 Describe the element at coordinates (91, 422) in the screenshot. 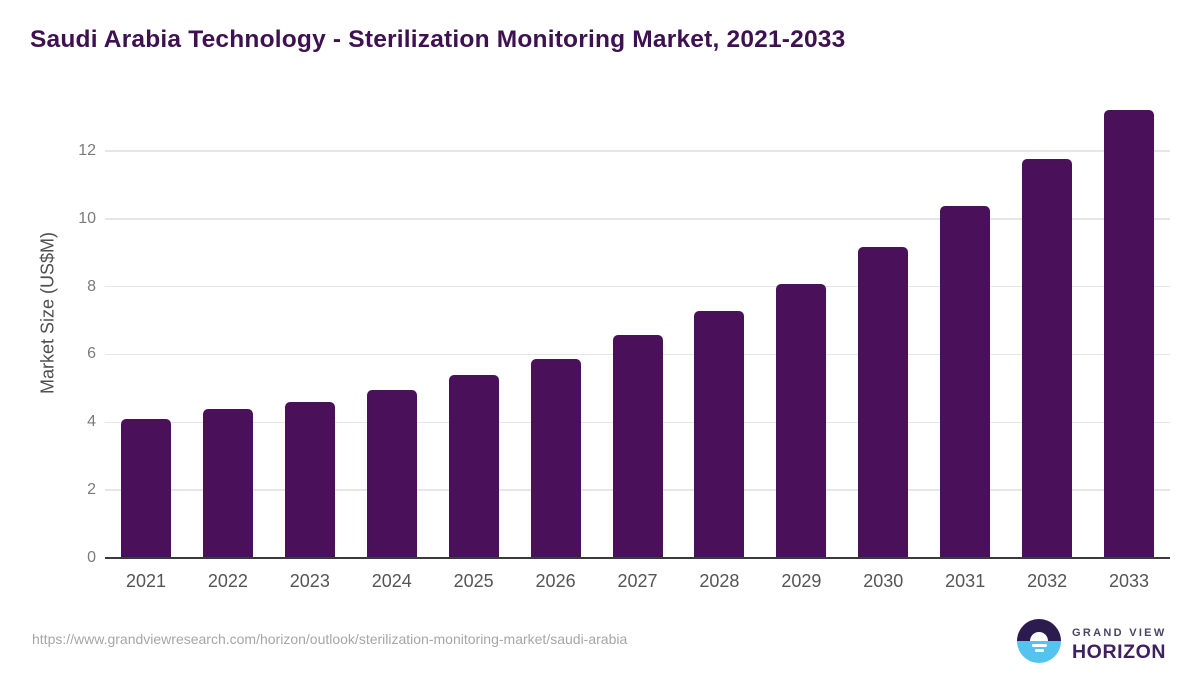

I see `y-tick-label-4: 4` at that location.